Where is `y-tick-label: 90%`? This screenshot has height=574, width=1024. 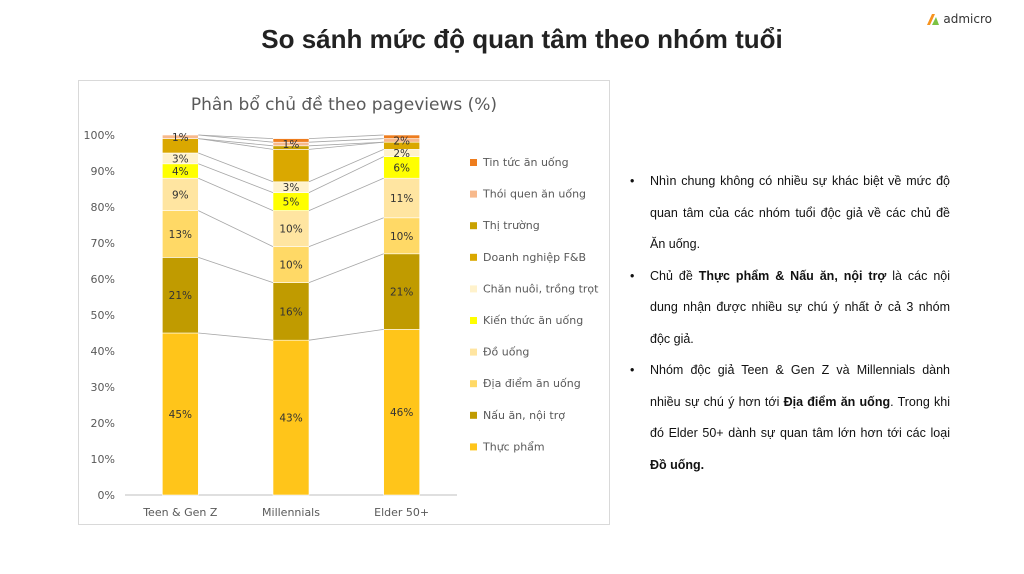 y-tick-label: 90% is located at coordinates (103, 171).